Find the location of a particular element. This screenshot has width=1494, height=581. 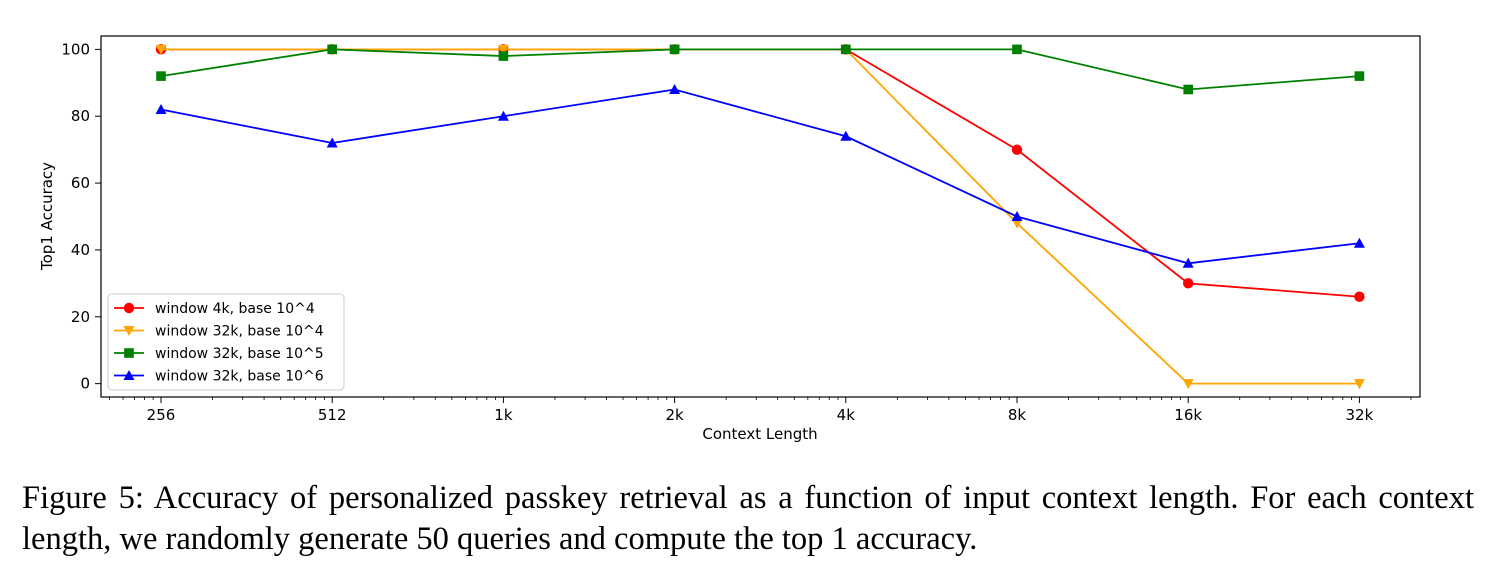

x-tick-label: 32k is located at coordinates (1360, 415).